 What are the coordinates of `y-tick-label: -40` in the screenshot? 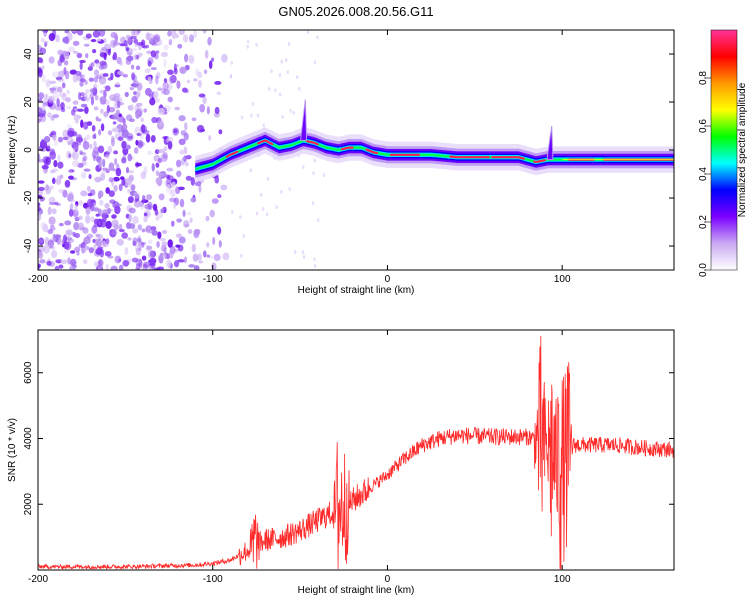 It's located at (28, 245).